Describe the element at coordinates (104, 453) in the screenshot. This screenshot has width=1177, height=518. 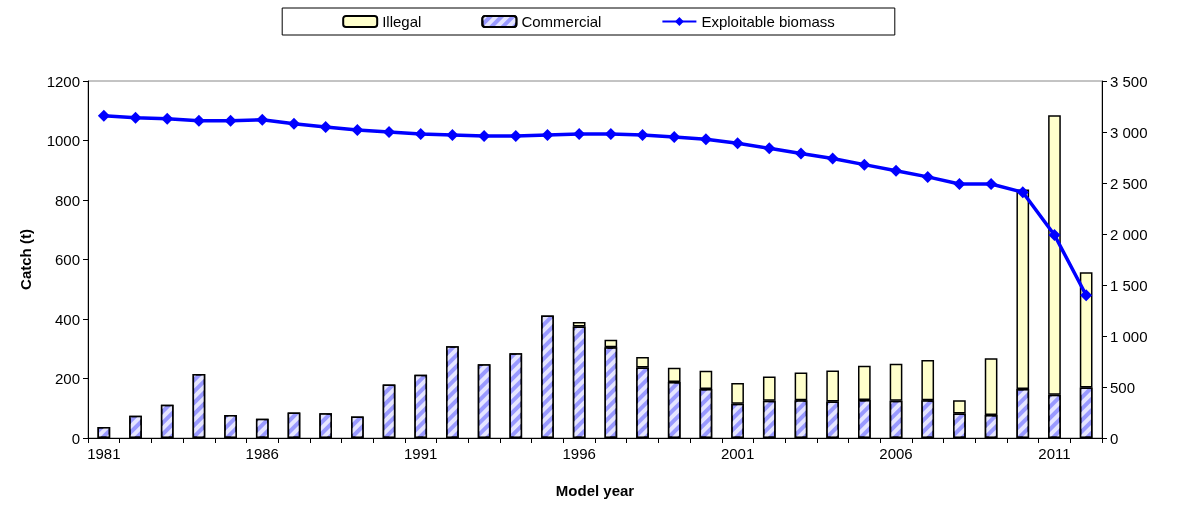
I see `x-tick-label: 1981` at that location.